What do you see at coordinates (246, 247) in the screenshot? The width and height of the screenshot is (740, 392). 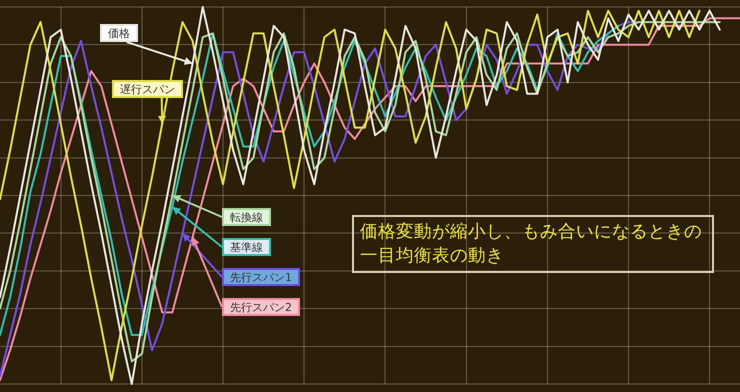 I see `text: 基準線` at bounding box center [246, 247].